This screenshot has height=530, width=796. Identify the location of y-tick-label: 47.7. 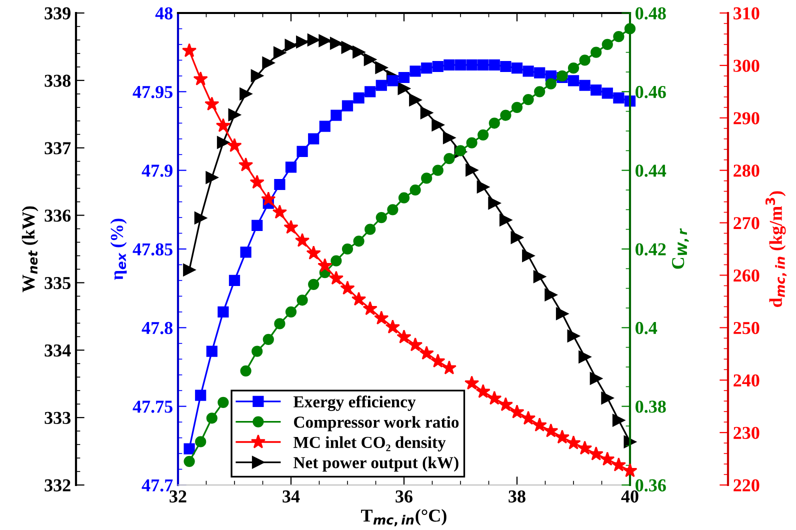
(157, 485).